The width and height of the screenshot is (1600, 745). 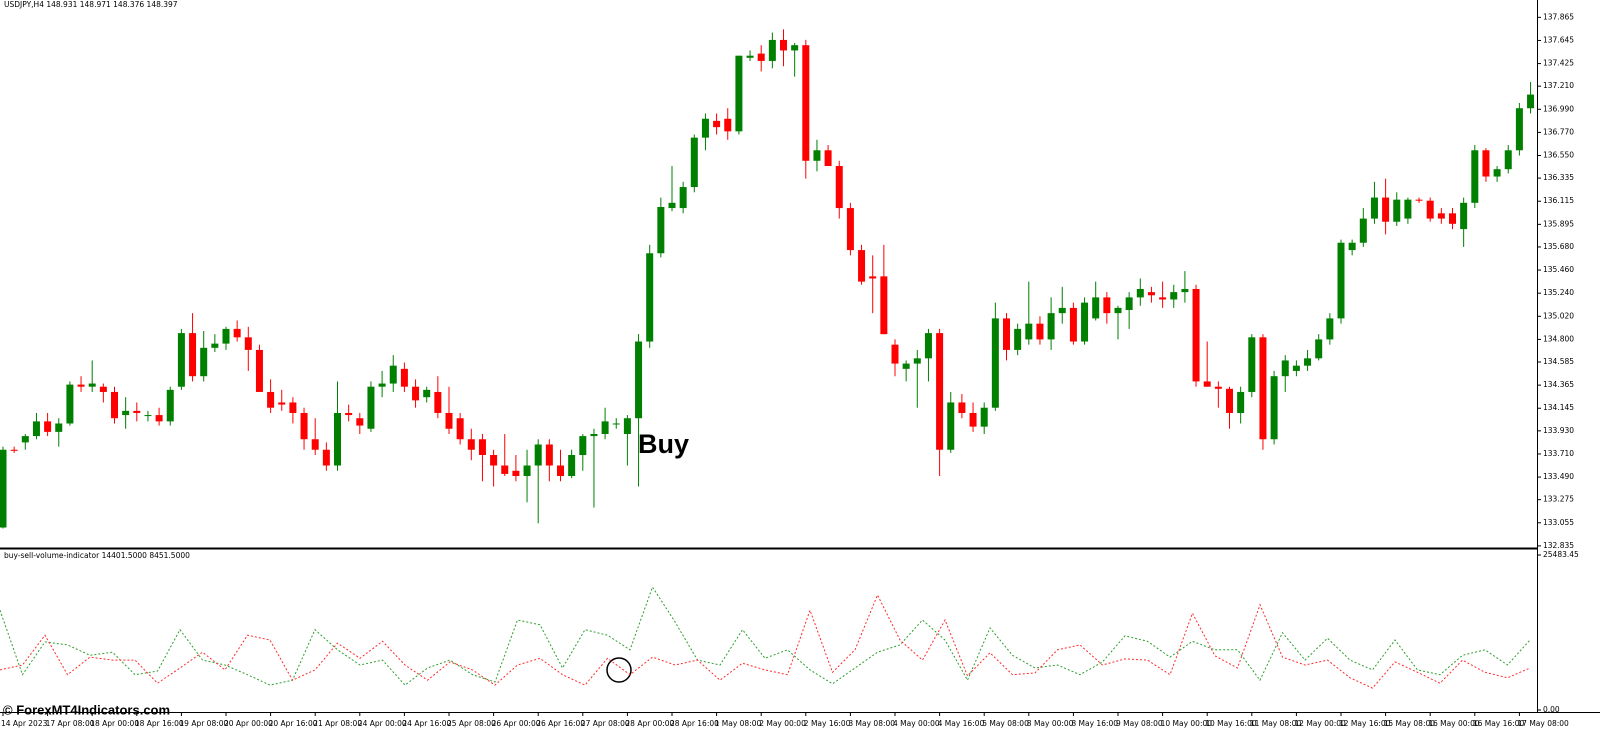 What do you see at coordinates (86, 709) in the screenshot?
I see `watermark: © ForexMT4Indicators.com` at bounding box center [86, 709].